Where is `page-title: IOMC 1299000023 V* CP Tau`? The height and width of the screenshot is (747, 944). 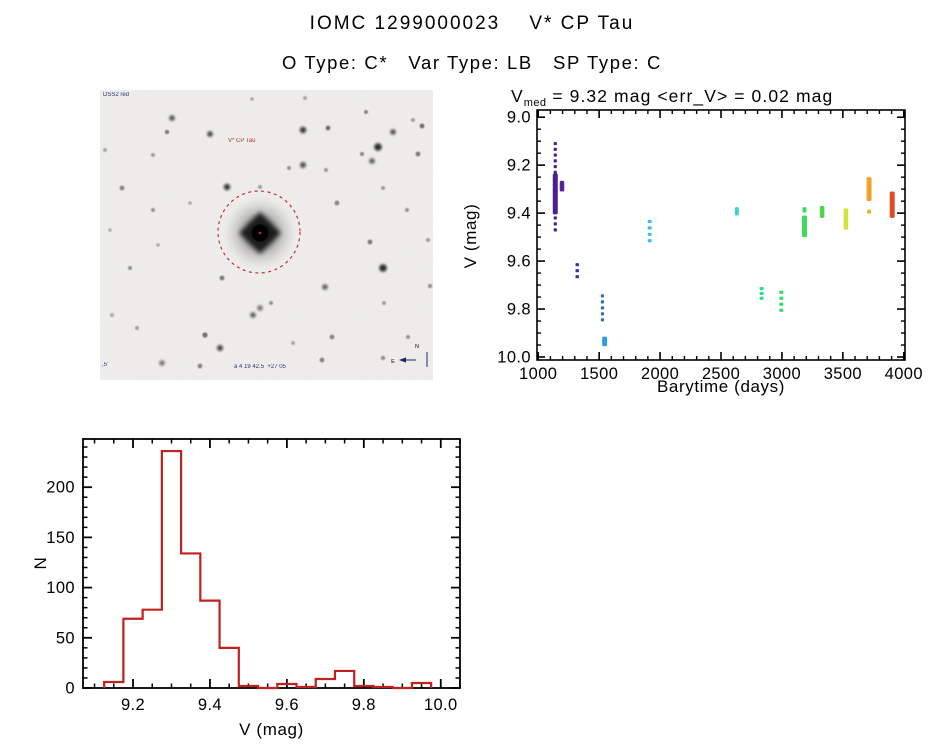
page-title: IOMC 1299000023 V* CP Tau is located at coordinates (472, 23).